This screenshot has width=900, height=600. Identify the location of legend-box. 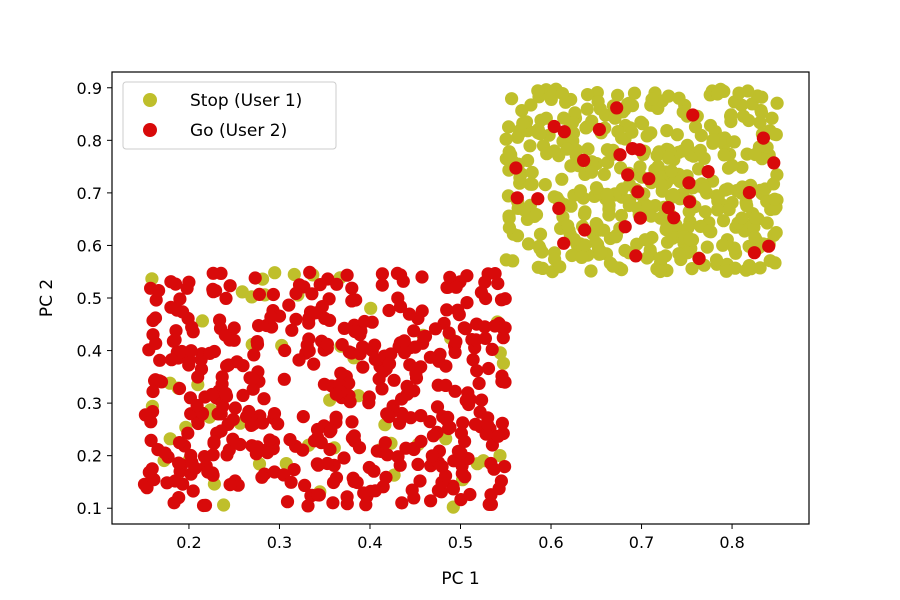
(229, 115).